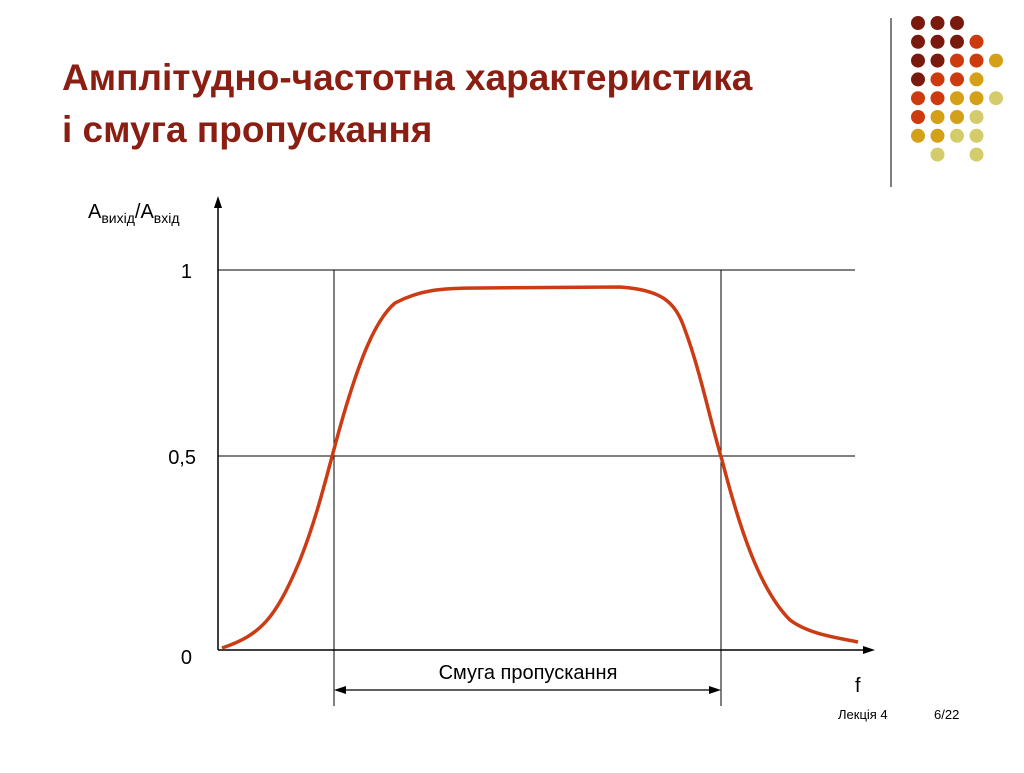 This screenshot has height=773, width=1024. I want to click on x-axis-label: f, so click(858, 686).